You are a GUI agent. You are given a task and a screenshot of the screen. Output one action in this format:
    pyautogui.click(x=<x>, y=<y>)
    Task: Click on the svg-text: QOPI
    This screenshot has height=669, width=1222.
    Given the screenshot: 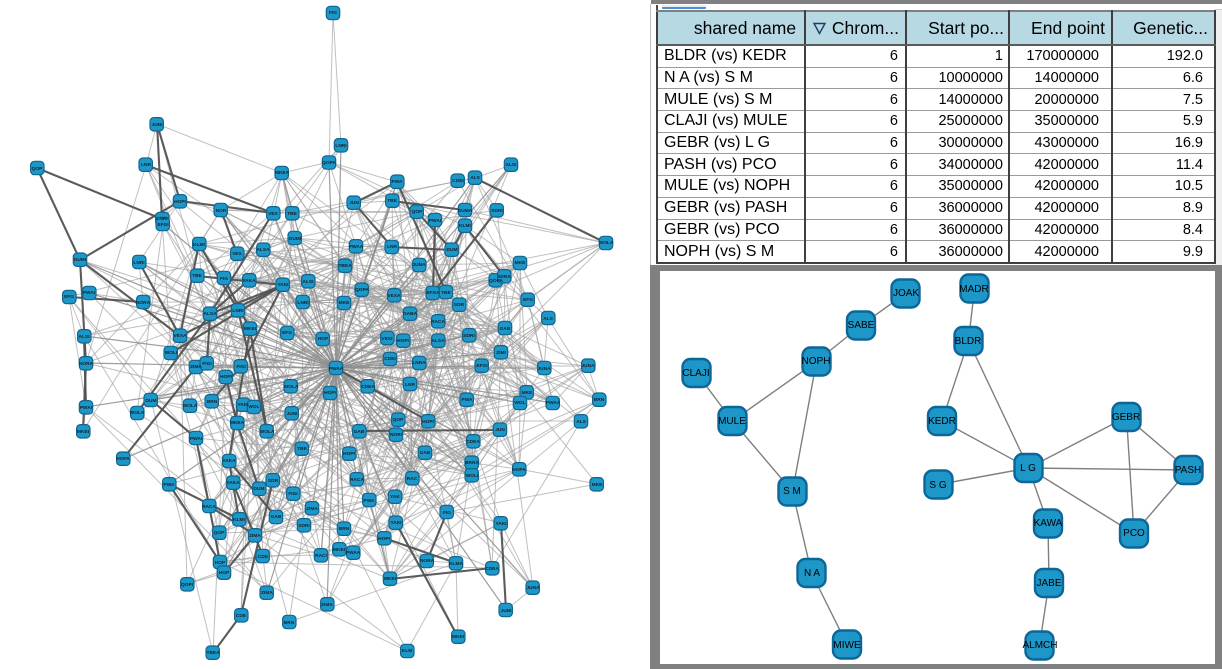 What is the action you would take?
    pyautogui.click(x=187, y=585)
    